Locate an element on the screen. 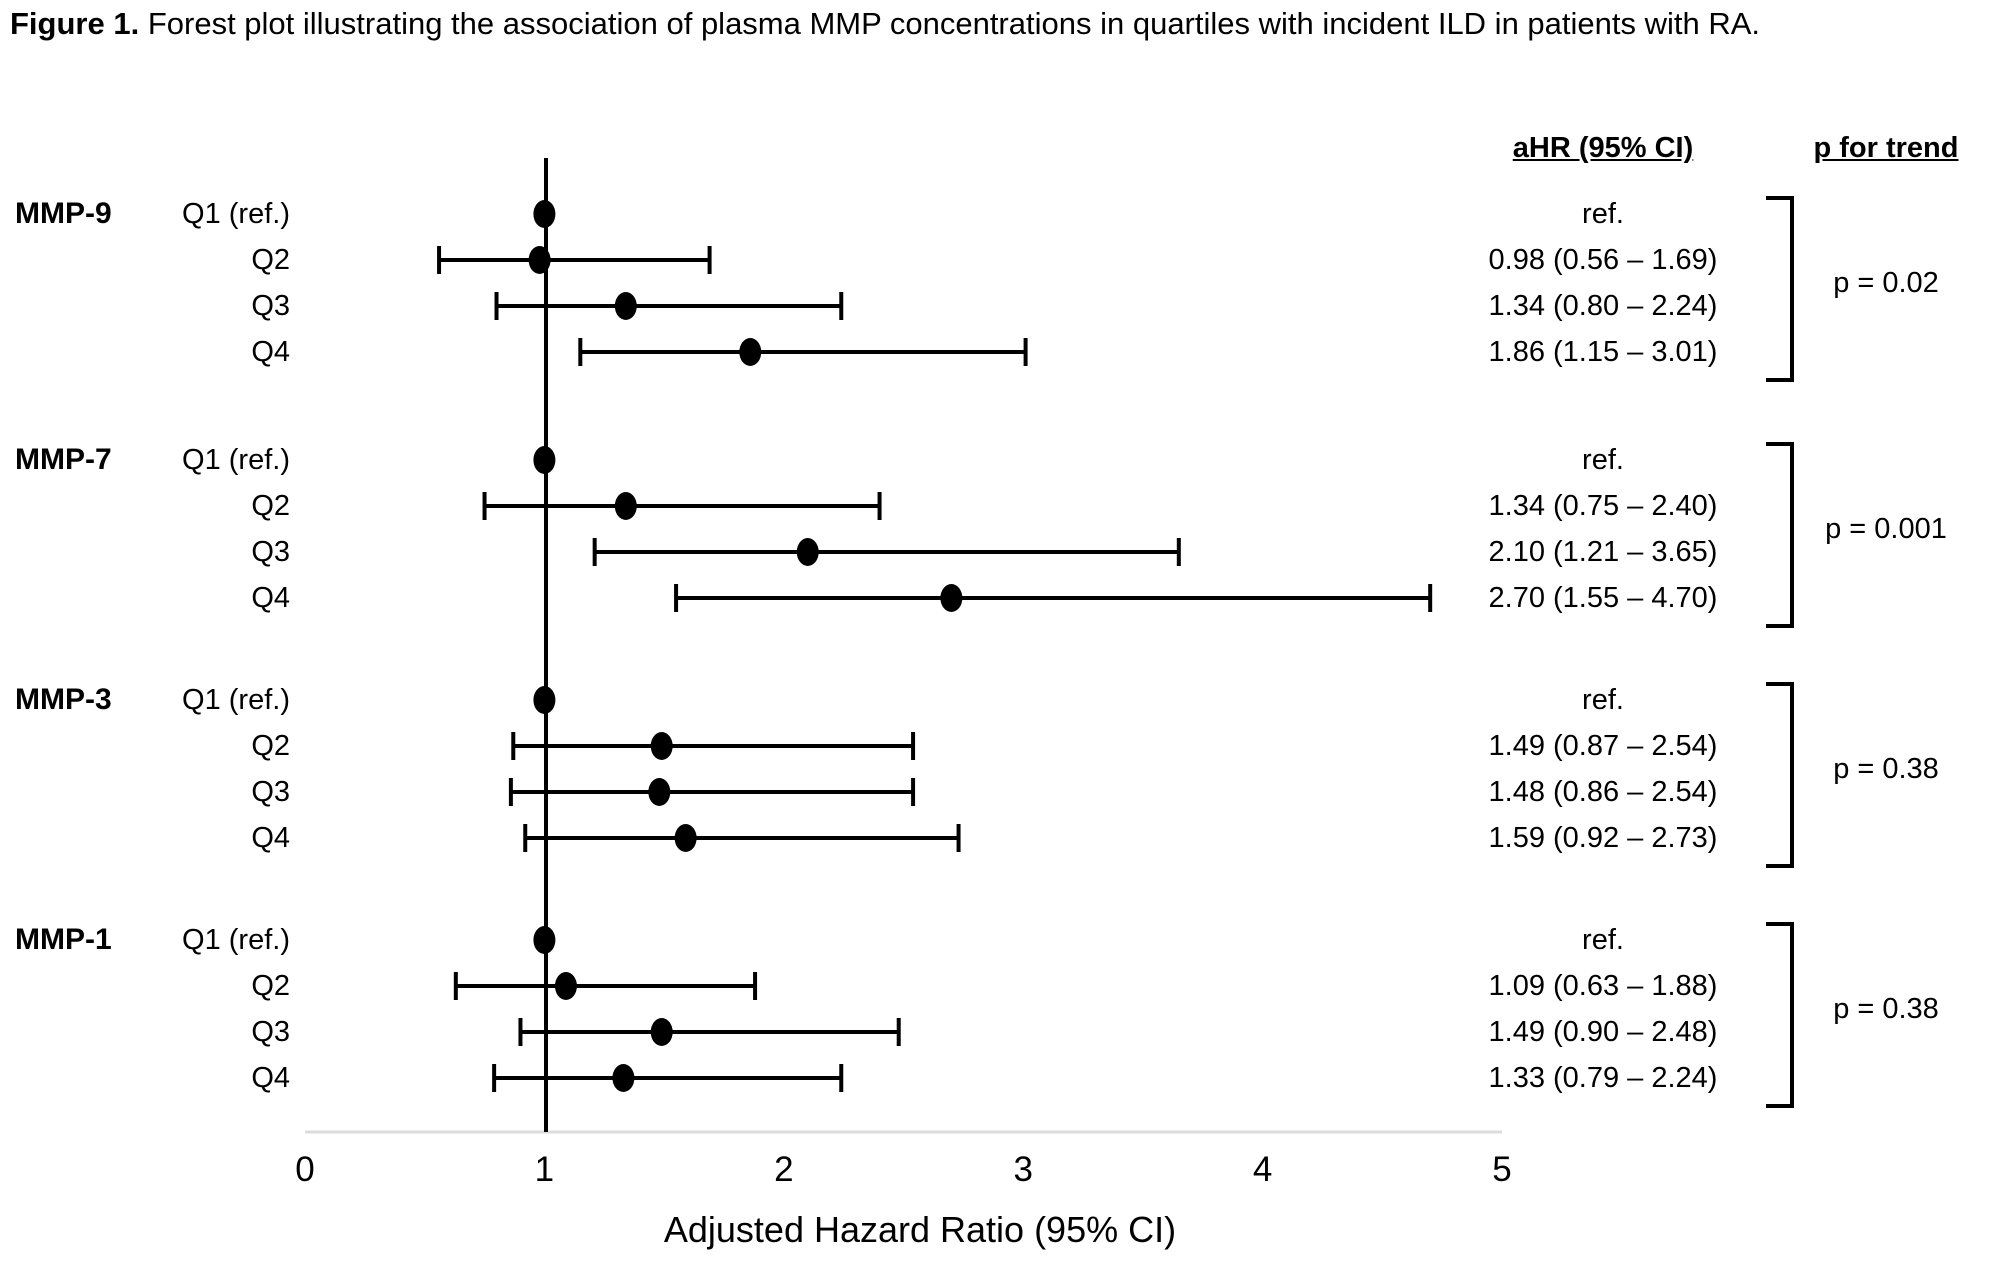 The image size is (2000, 1268). group-label: MMP-1 is located at coordinates (63, 939).